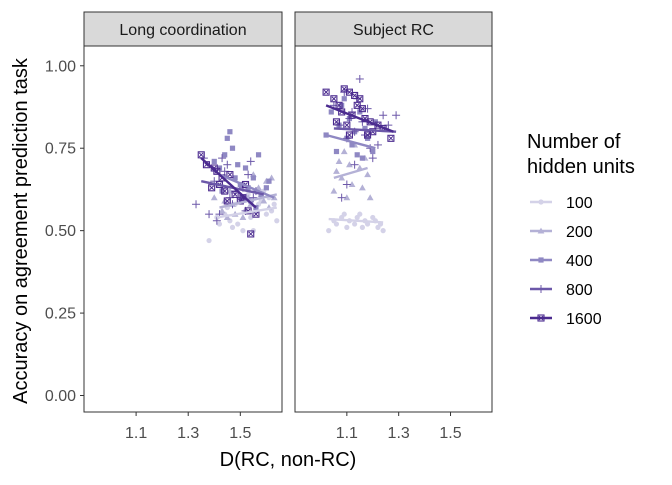  What do you see at coordinates (561, 232) in the screenshot?
I see `legend-item-200: 200` at bounding box center [561, 232].